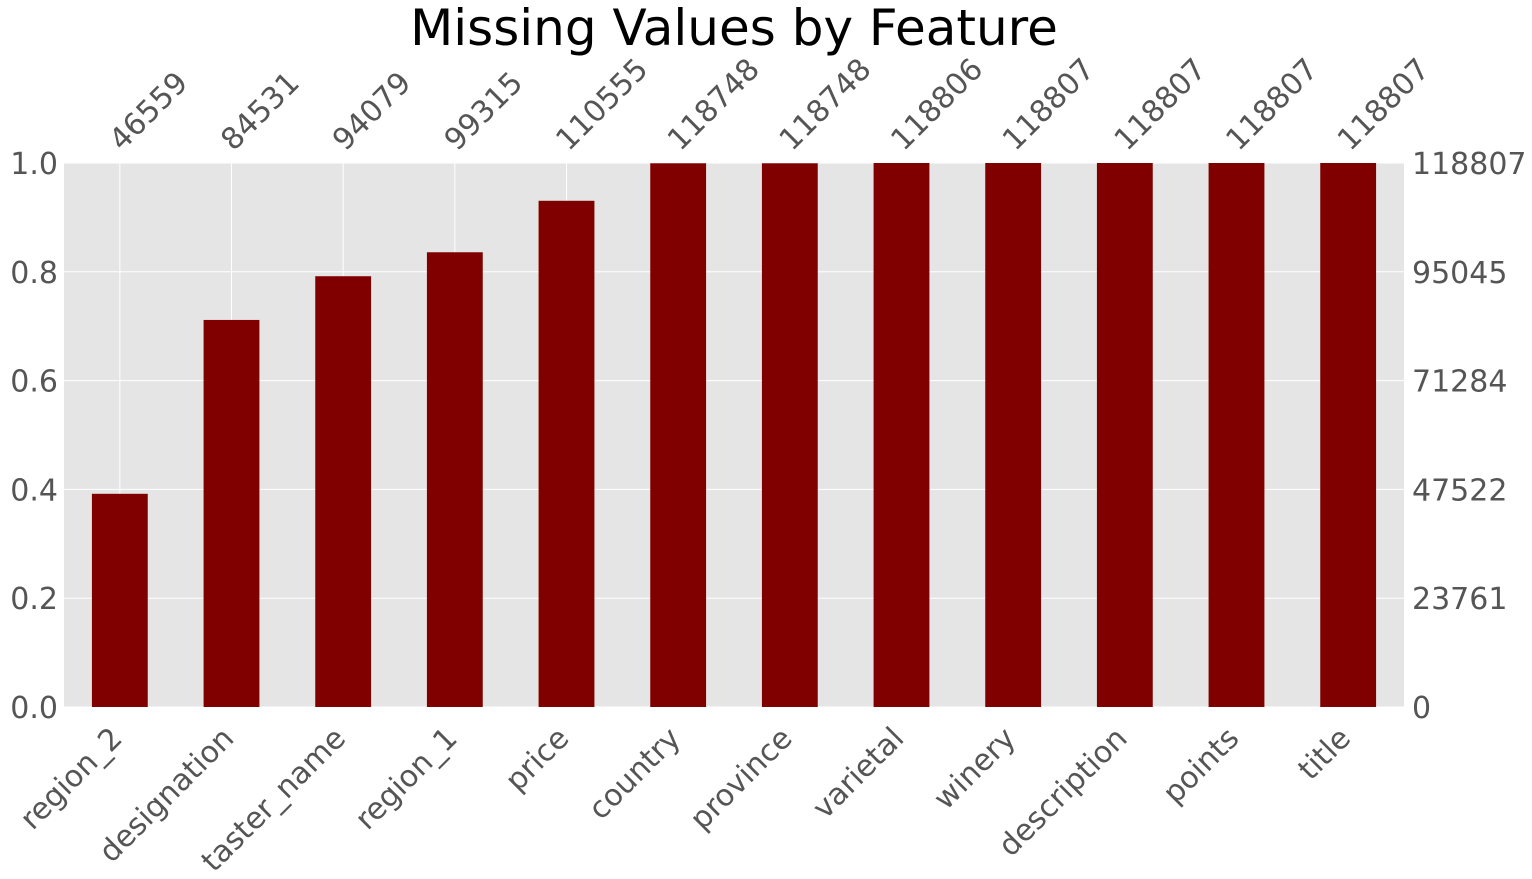  I want to click on right-axis-tick-label: 71284, so click(1459, 382).